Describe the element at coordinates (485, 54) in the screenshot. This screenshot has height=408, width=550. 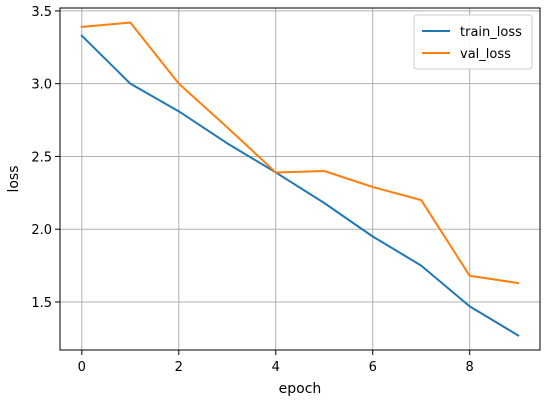
I see `legend-label-val-loss: val_loss` at that location.